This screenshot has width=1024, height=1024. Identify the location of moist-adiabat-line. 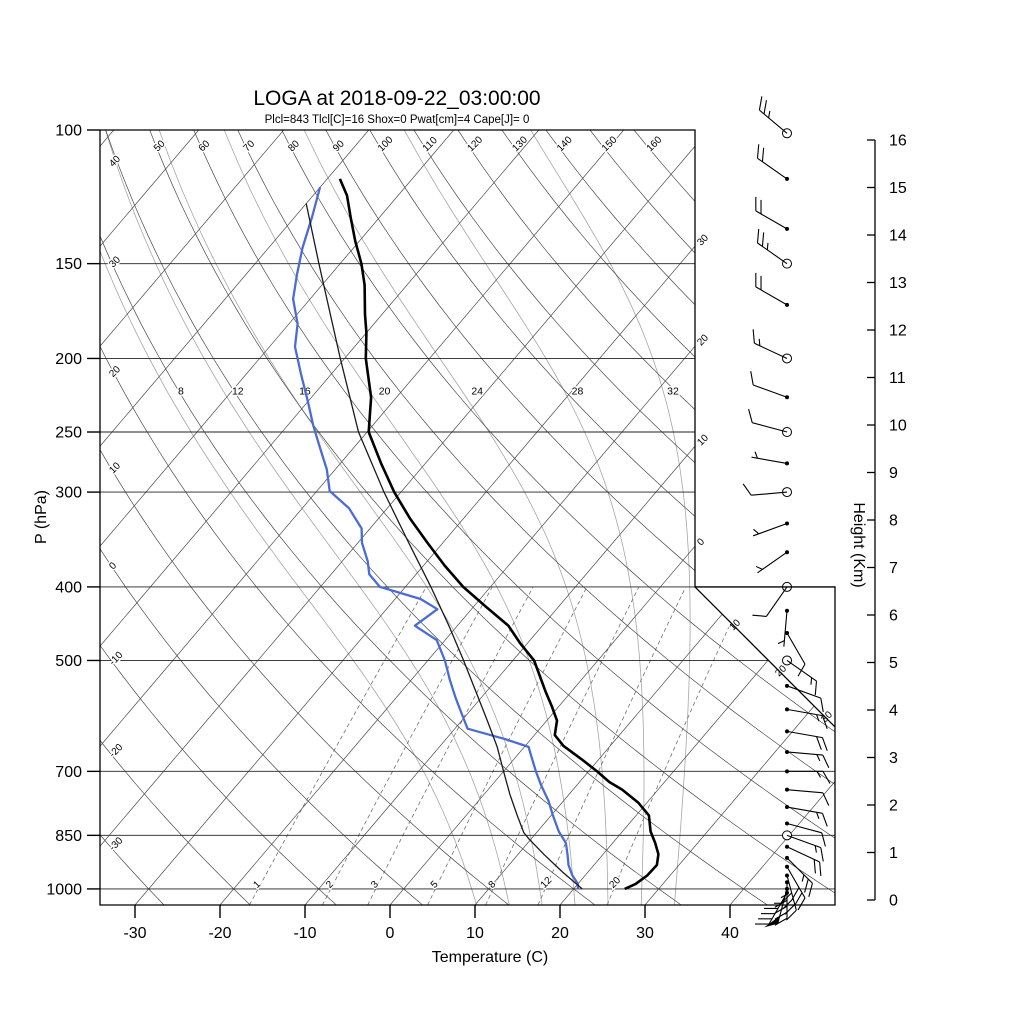
(610, 517).